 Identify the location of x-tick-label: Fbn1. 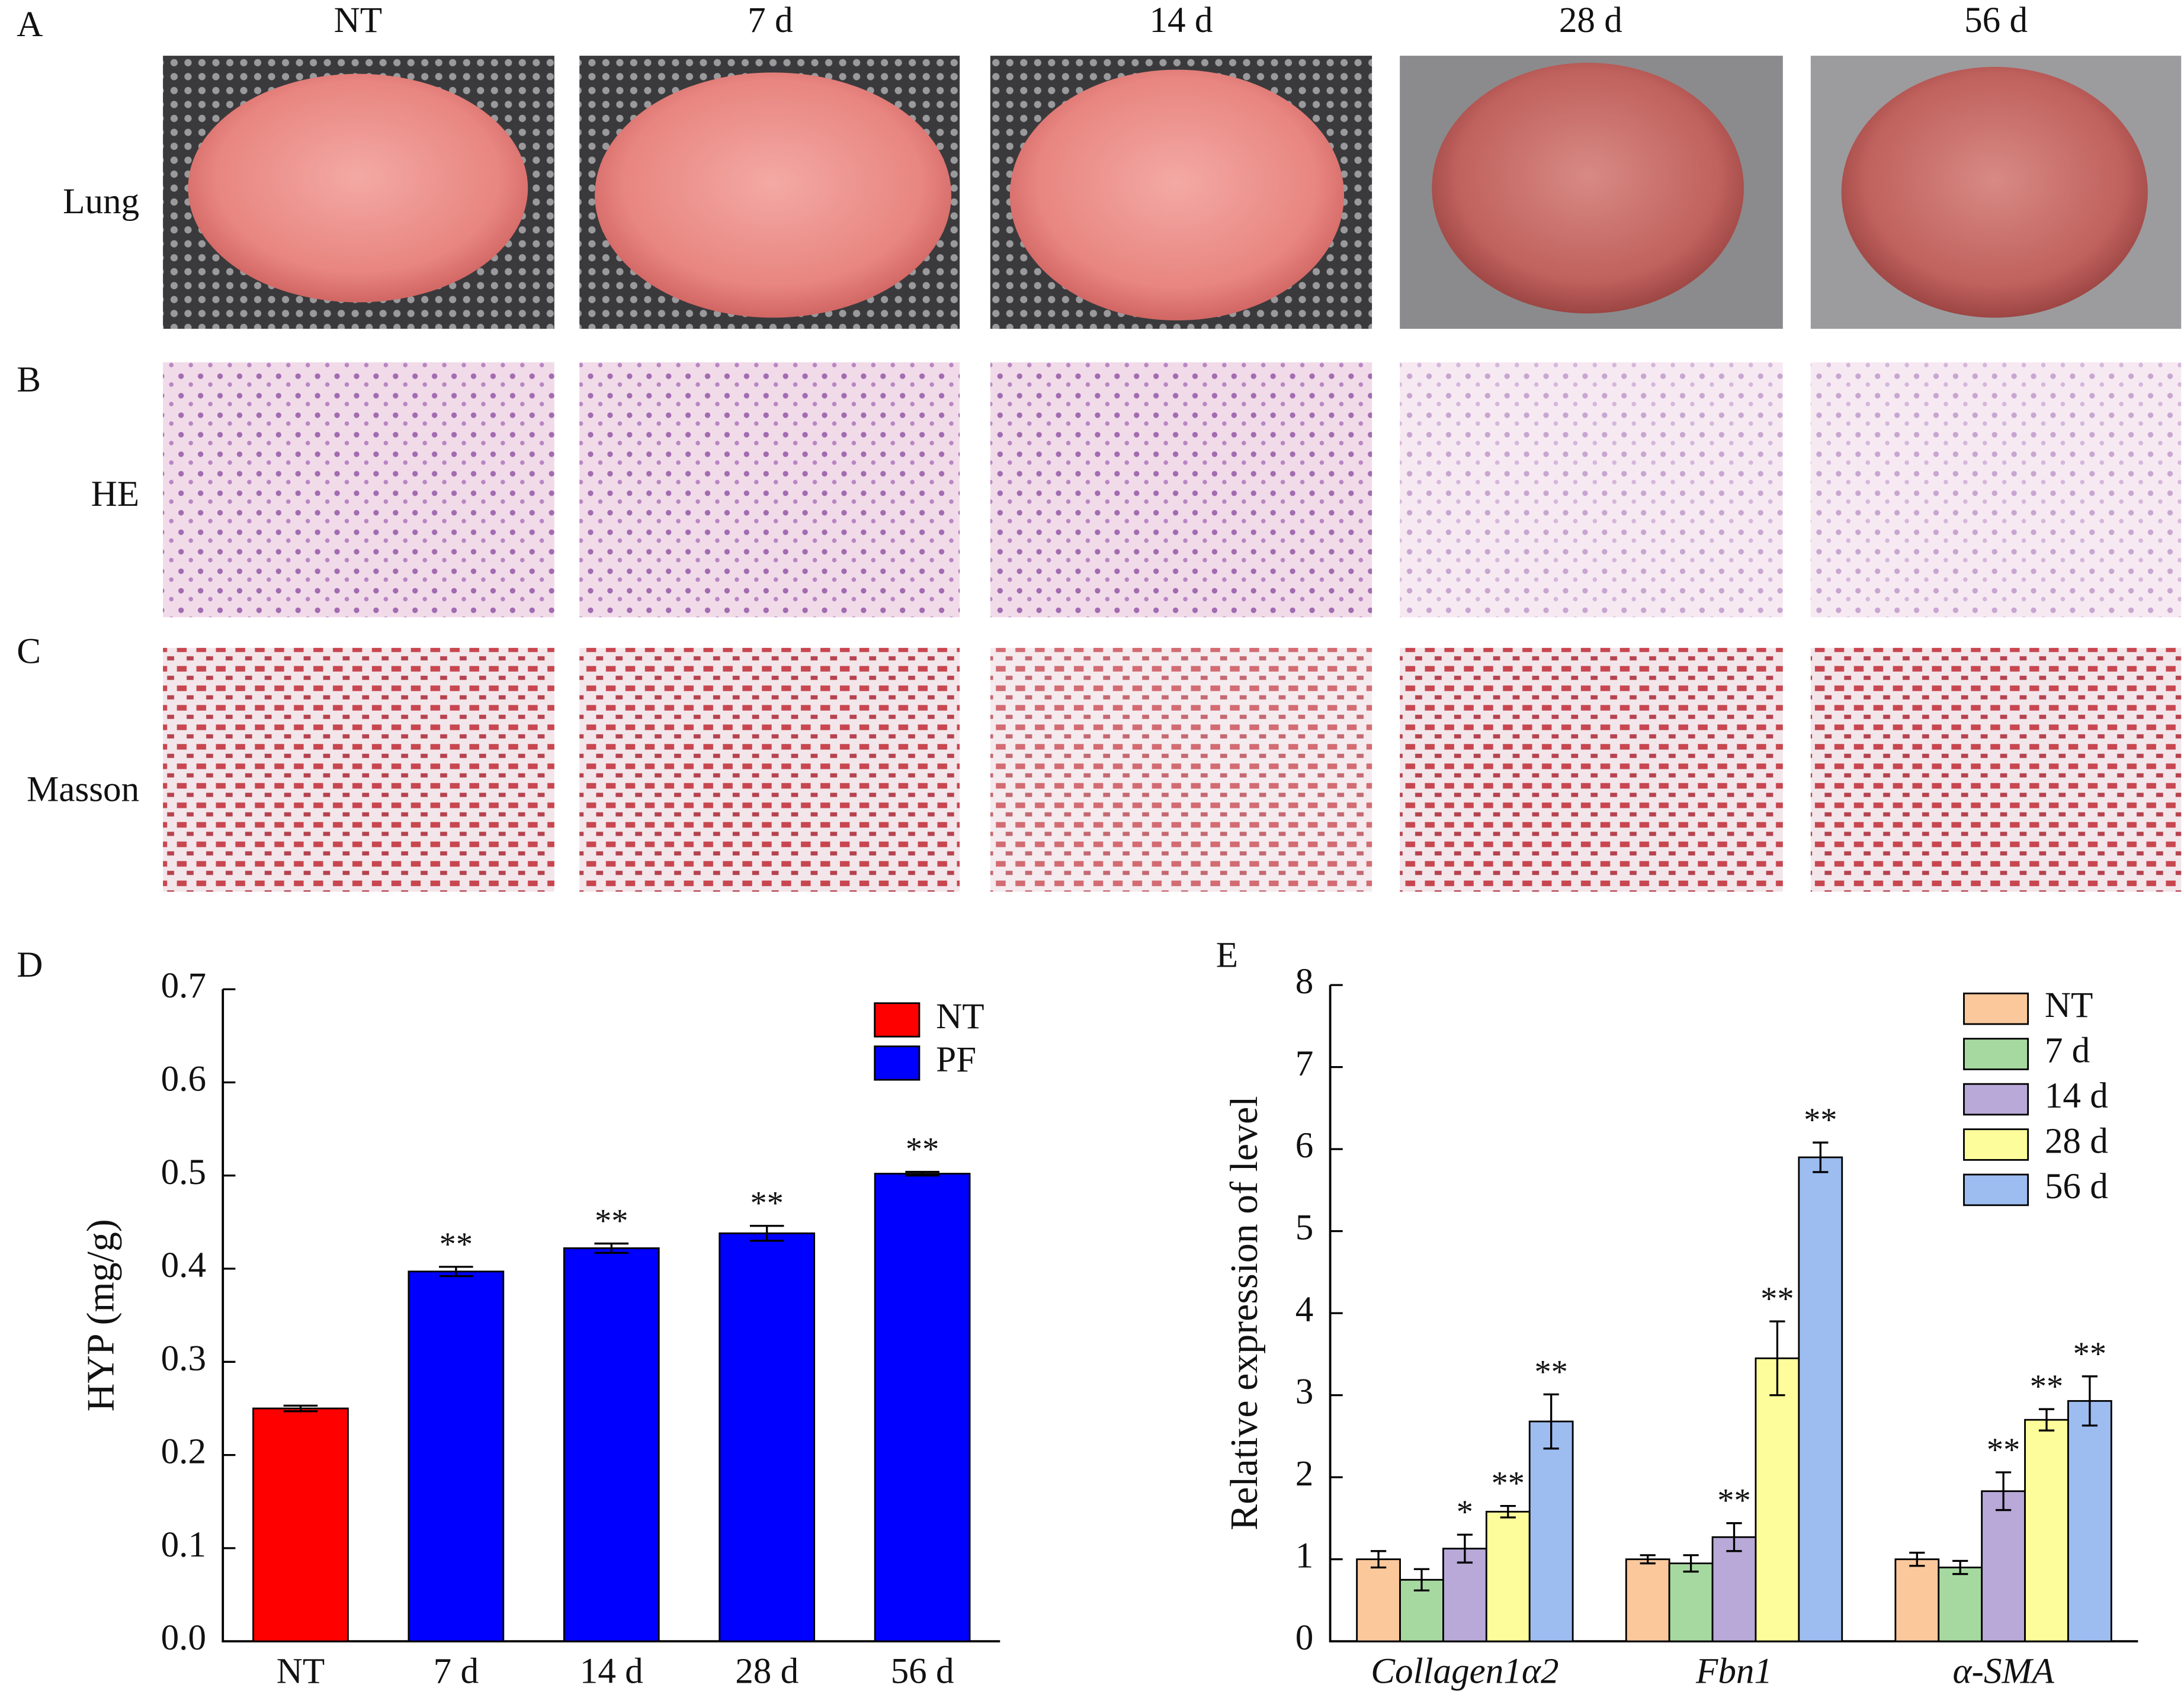
(1733, 1672).